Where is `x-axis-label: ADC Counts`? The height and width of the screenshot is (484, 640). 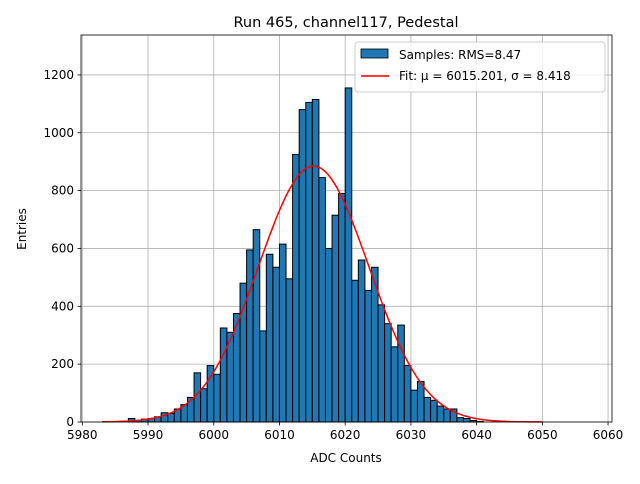
x-axis-label: ADC Counts is located at coordinates (346, 458).